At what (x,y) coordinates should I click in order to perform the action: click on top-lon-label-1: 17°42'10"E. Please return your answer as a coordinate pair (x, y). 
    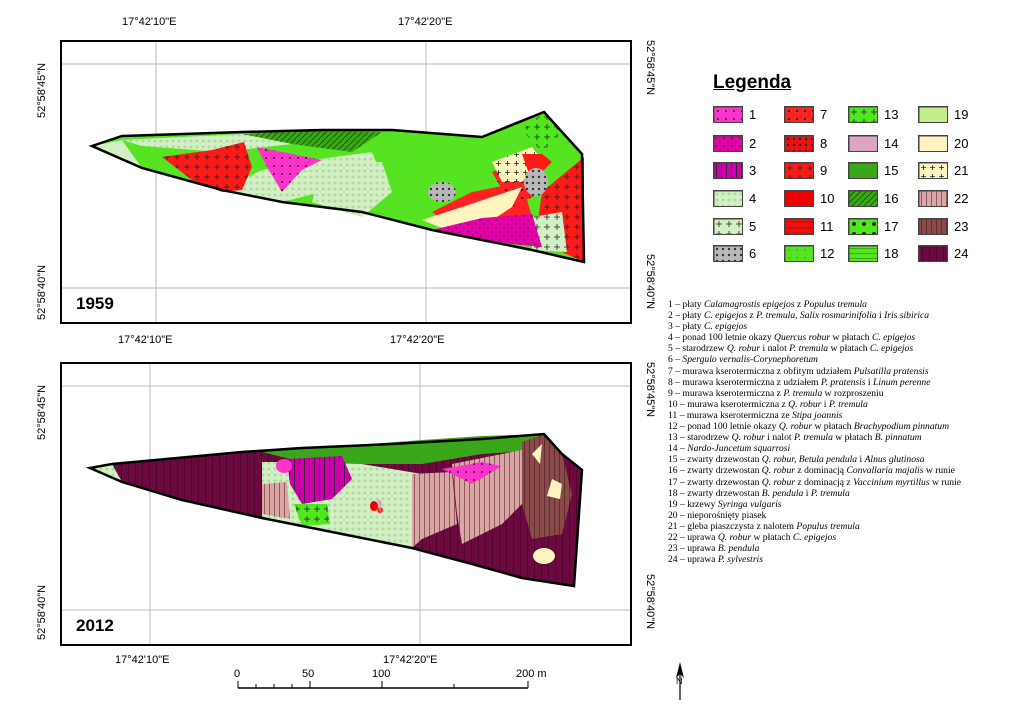
    Looking at the image, I should click on (149, 22).